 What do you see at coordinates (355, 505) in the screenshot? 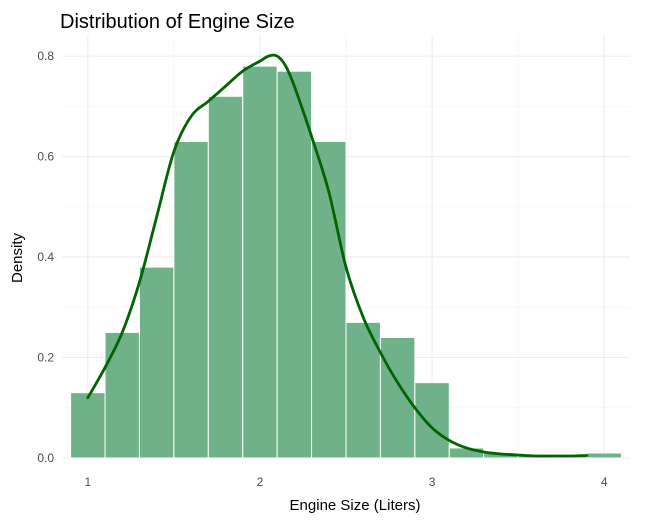
I see `x-axis-label: Engine Size (Liters)` at bounding box center [355, 505].